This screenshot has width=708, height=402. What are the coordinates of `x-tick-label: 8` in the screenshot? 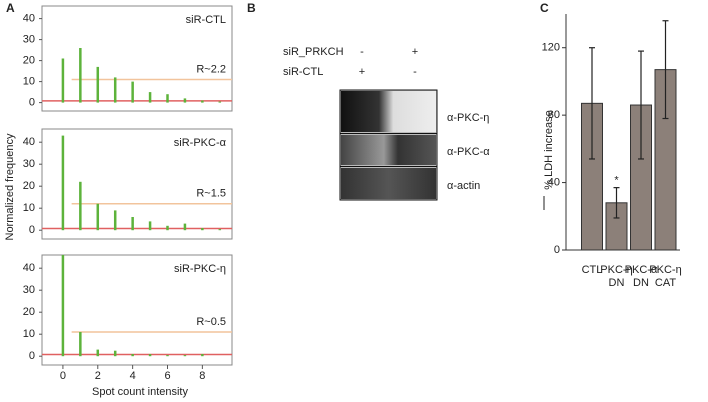 It's located at (202, 376).